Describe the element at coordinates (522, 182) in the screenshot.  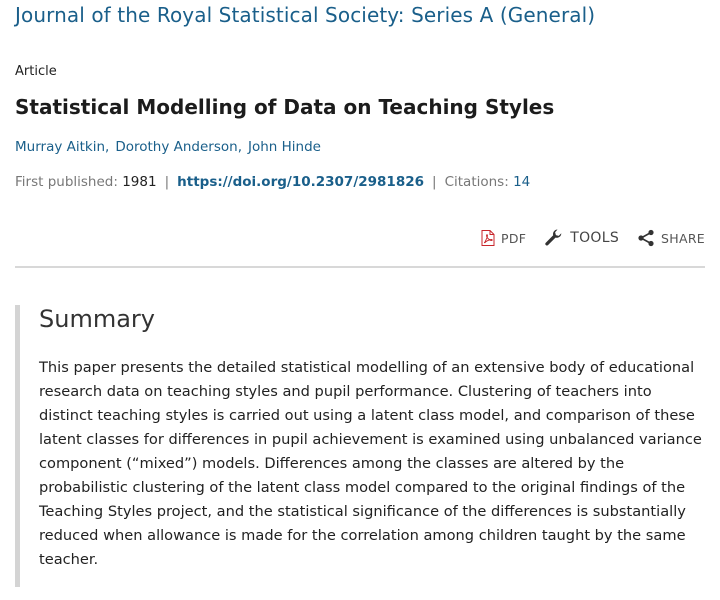
I see `citations-count-link: 14` at that location.